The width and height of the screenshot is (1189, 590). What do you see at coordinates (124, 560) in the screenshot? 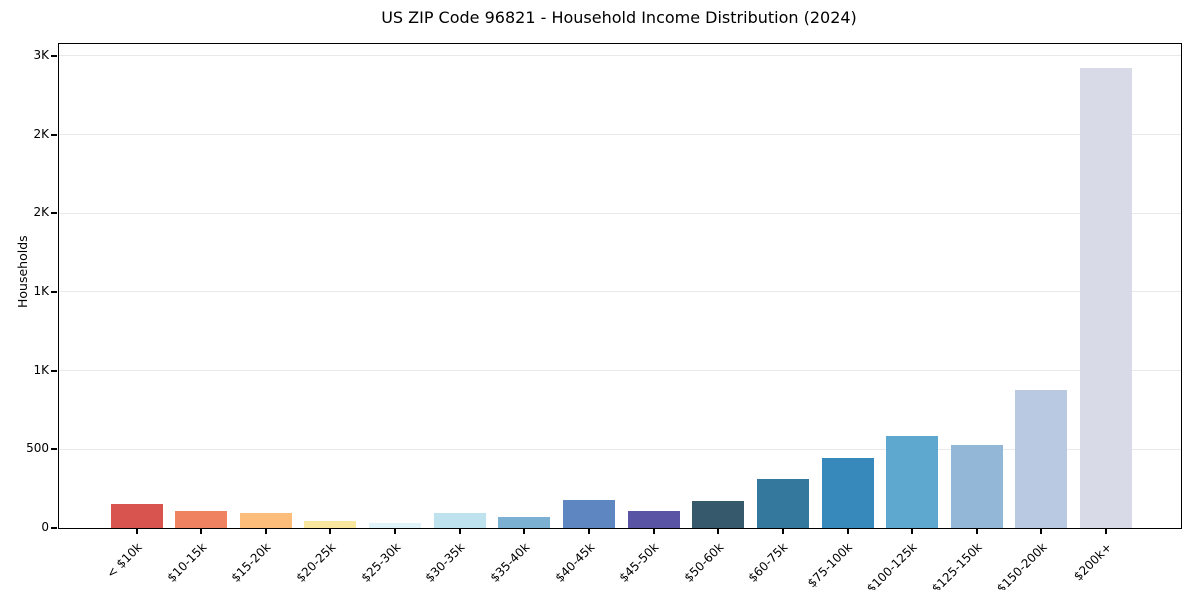
I see `x-tick-label: < $10k` at bounding box center [124, 560].